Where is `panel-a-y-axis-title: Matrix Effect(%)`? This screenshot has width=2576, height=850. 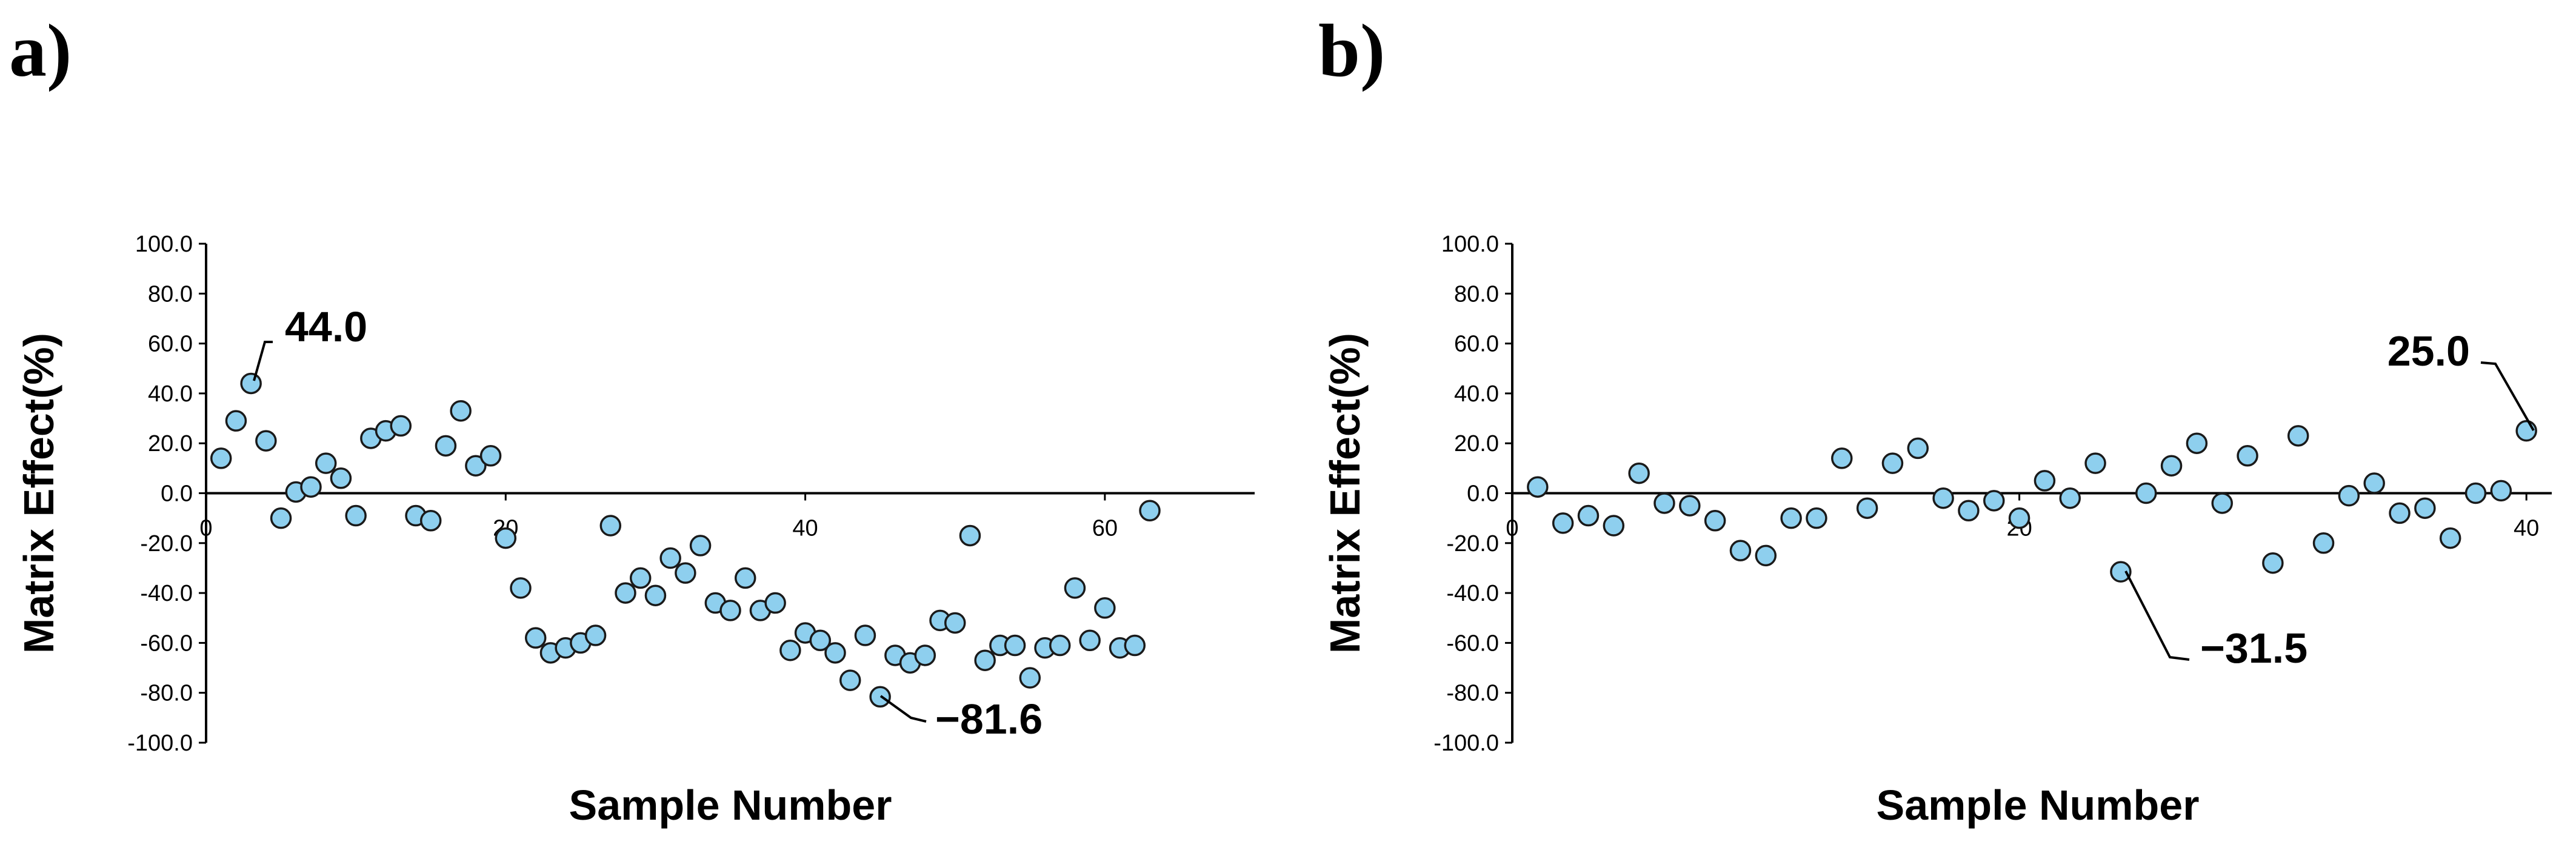
panel-a-y-axis-title: Matrix Effect(%) is located at coordinates (38, 493).